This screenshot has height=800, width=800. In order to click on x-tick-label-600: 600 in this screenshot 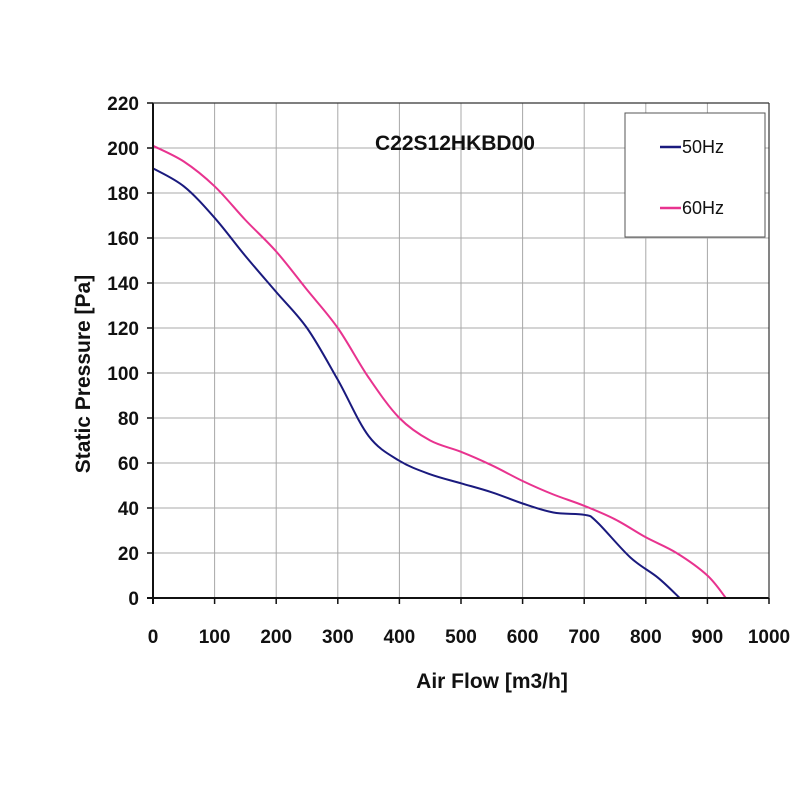, I will do `click(523, 637)`.